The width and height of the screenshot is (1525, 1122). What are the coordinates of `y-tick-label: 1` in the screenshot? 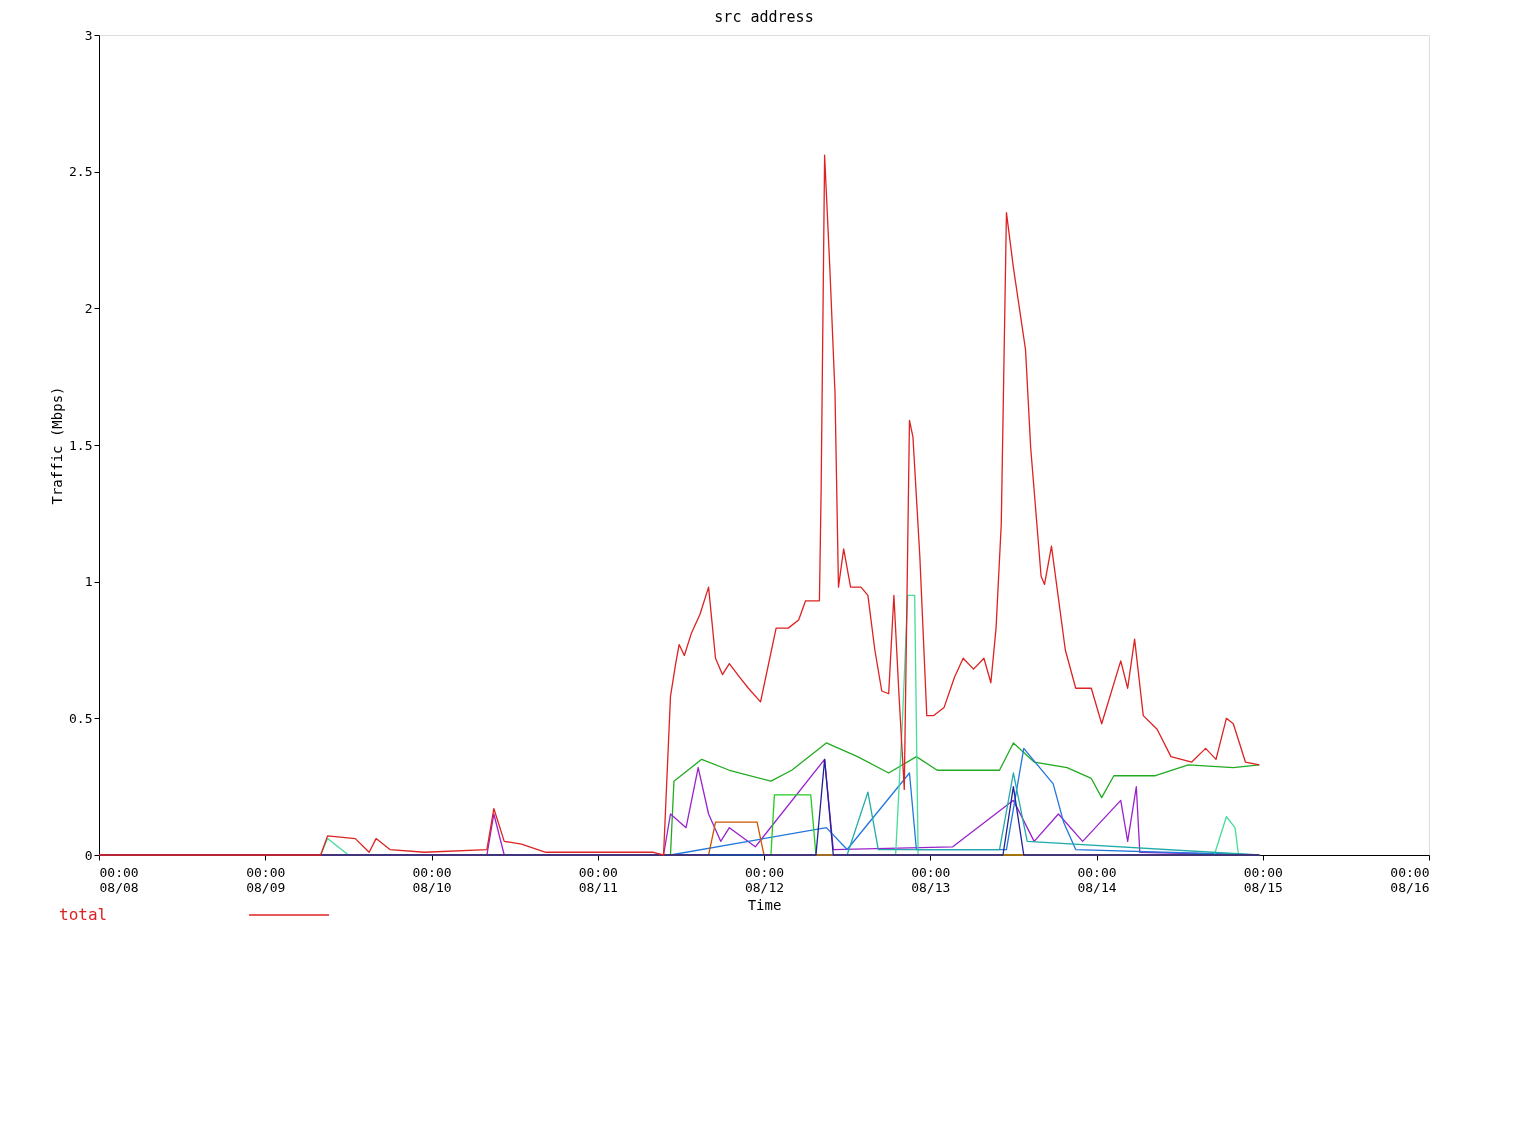 It's located at (88, 582).